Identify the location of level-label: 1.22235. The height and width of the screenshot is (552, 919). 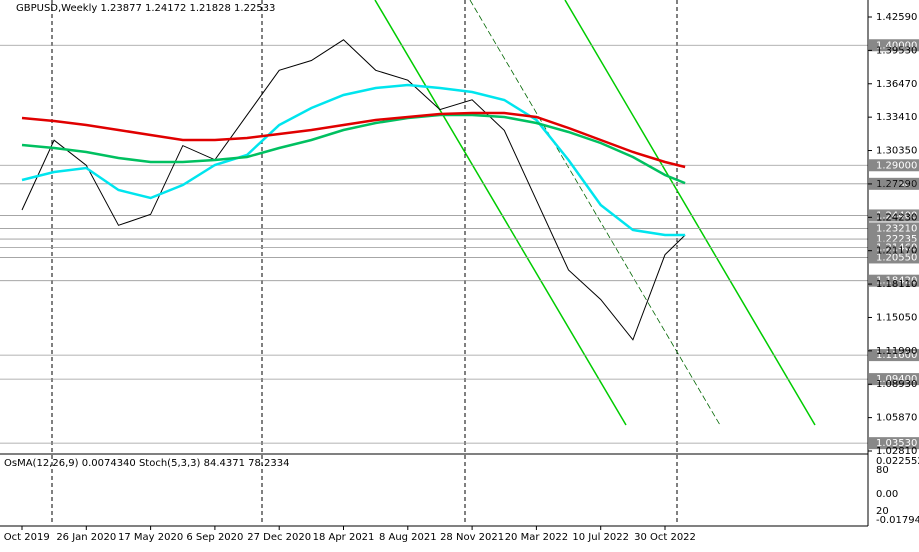
(896, 239).